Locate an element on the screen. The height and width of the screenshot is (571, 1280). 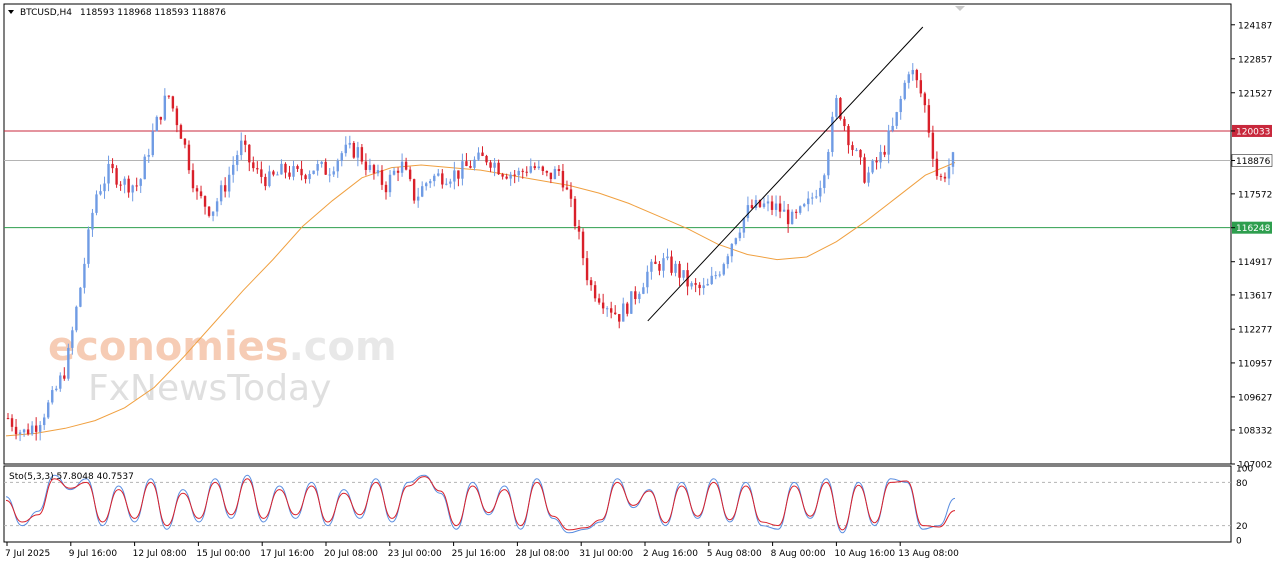
current-price-label: 118876 is located at coordinates (1253, 162).